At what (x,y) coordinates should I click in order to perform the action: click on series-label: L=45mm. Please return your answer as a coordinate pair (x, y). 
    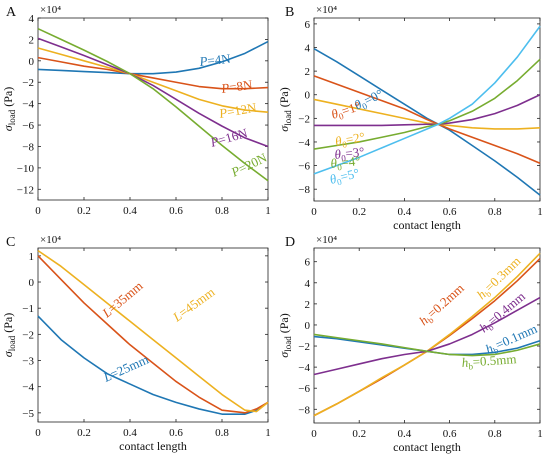
    Looking at the image, I should click on (193, 304).